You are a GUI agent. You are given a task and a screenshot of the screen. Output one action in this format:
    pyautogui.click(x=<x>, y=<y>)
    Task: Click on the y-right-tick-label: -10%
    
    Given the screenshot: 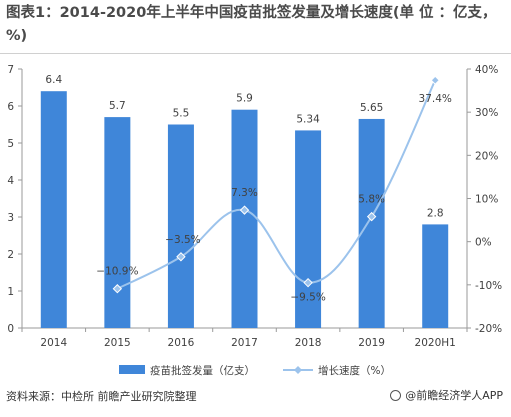 What is the action you would take?
    pyautogui.click(x=488, y=286)
    